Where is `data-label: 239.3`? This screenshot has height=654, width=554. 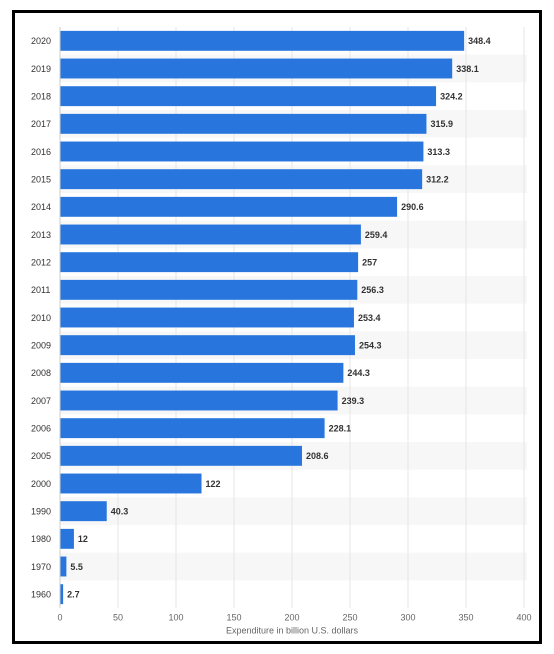
data-label: 239.3 is located at coordinates (353, 401).